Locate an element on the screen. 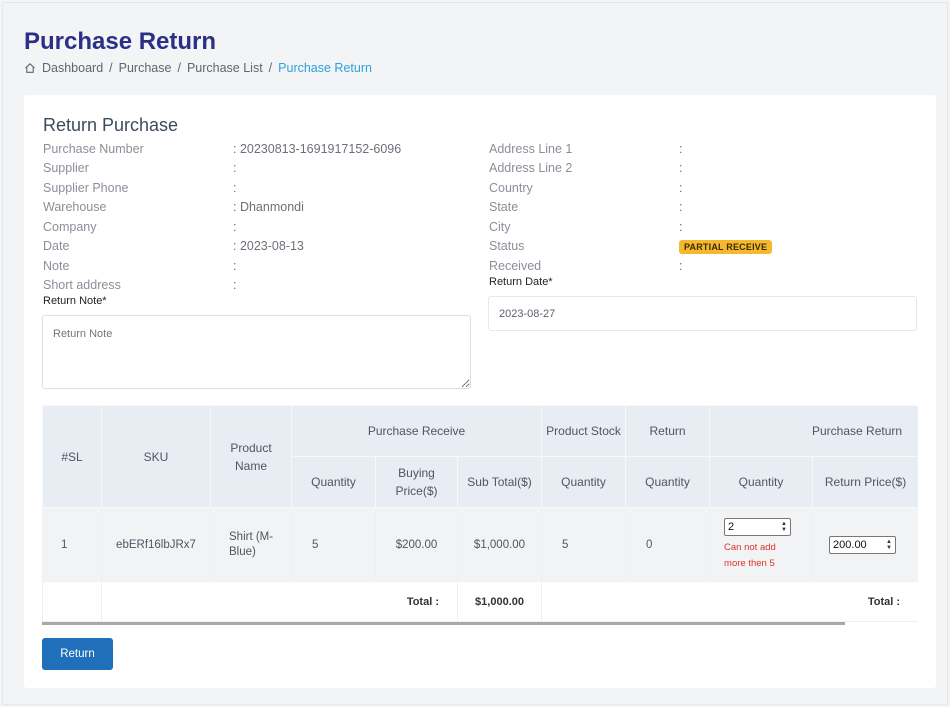 The height and width of the screenshot is (707, 950). info-row: Address Line 2: is located at coordinates (699, 169).